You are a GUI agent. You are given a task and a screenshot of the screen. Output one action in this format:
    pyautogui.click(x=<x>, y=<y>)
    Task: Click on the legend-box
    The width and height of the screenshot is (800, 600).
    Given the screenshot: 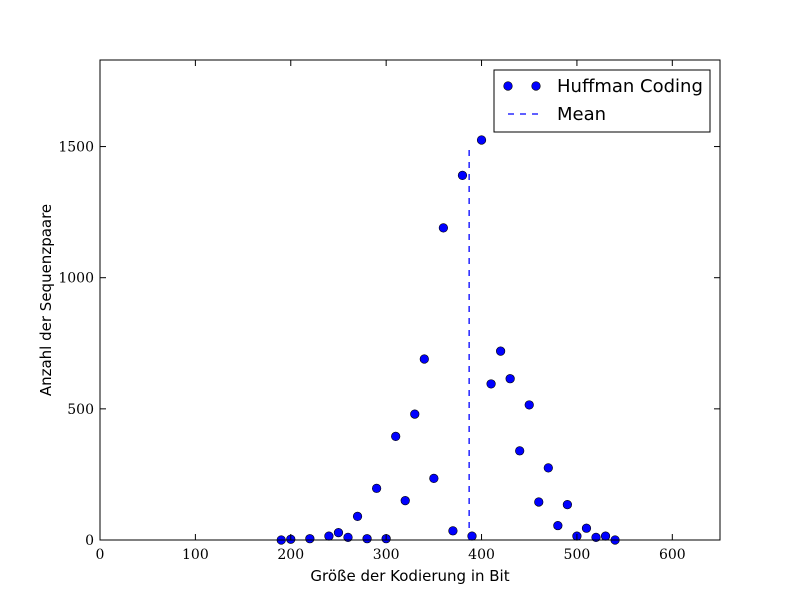 What is the action you would take?
    pyautogui.click(x=602, y=101)
    